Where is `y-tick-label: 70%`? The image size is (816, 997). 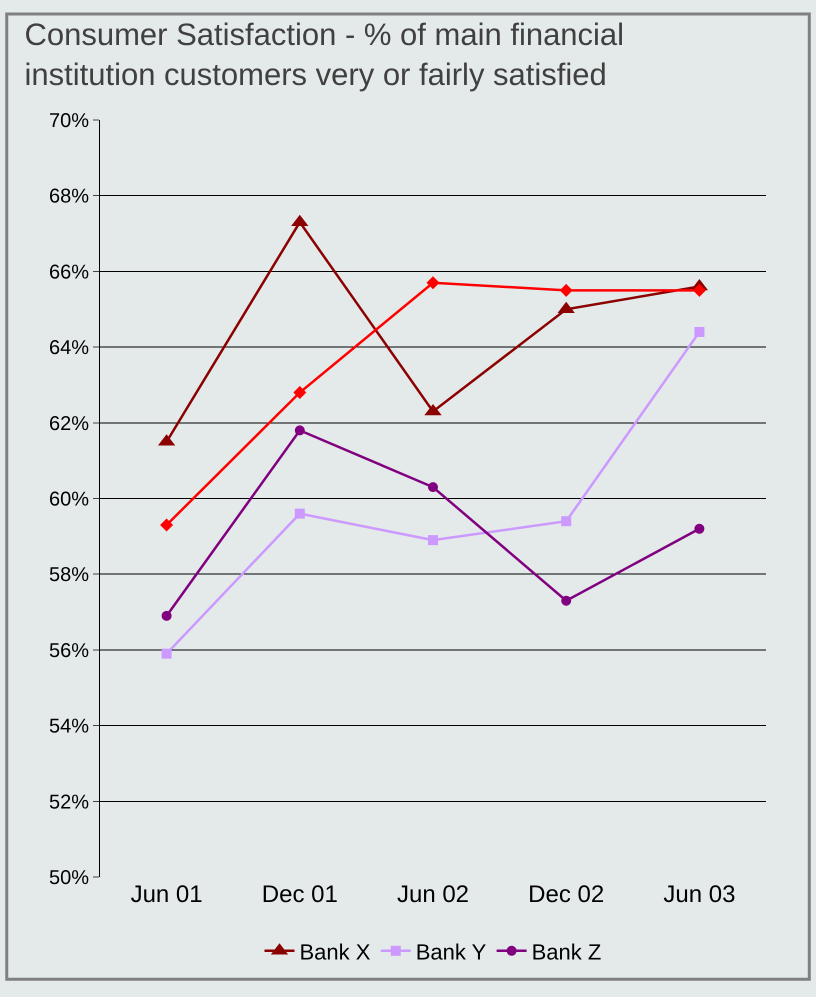 y-tick-label: 70% is located at coordinates (69, 121).